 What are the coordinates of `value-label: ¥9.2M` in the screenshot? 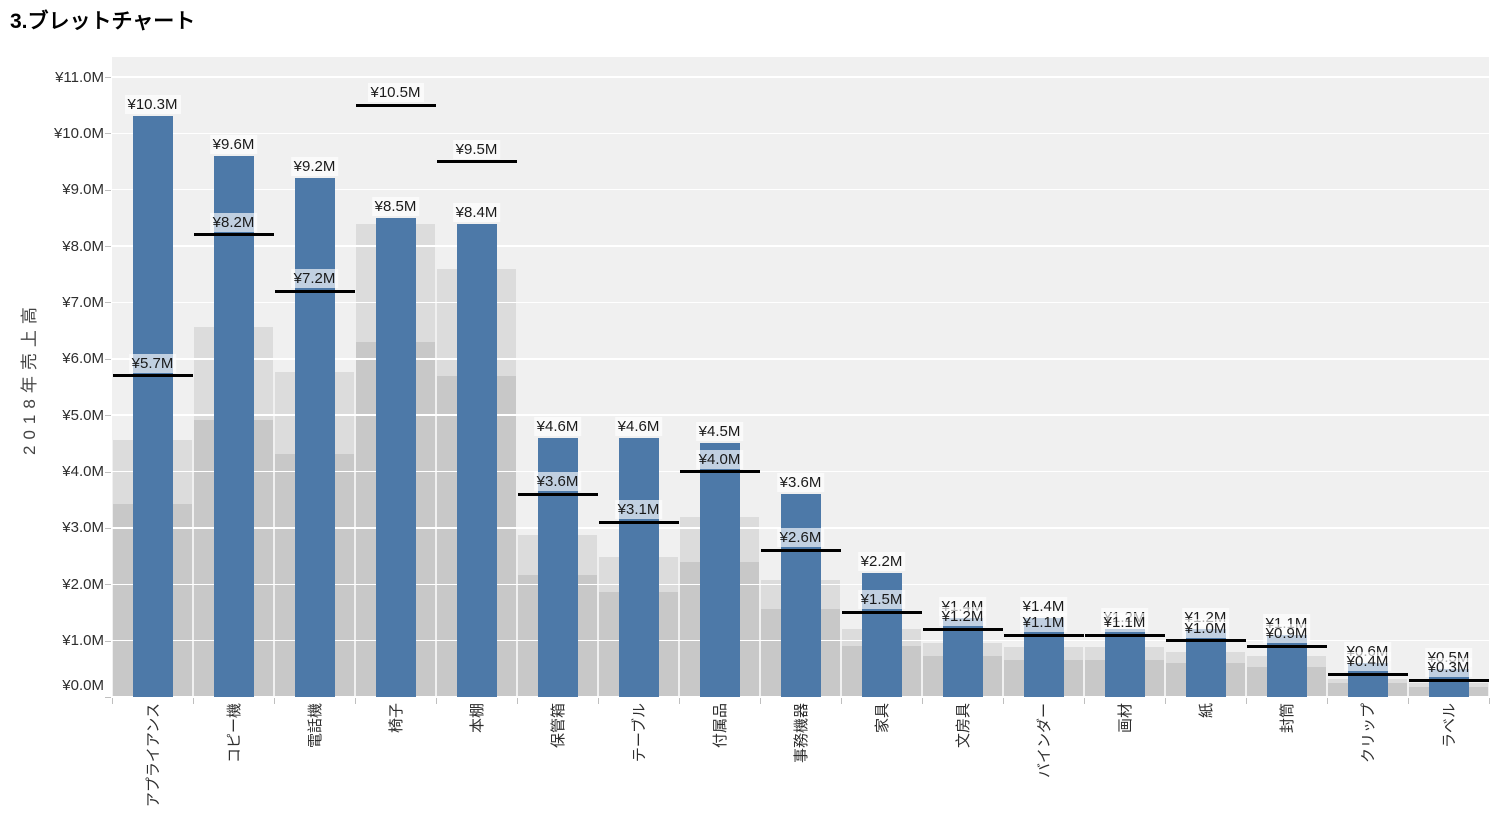 It's located at (314, 167).